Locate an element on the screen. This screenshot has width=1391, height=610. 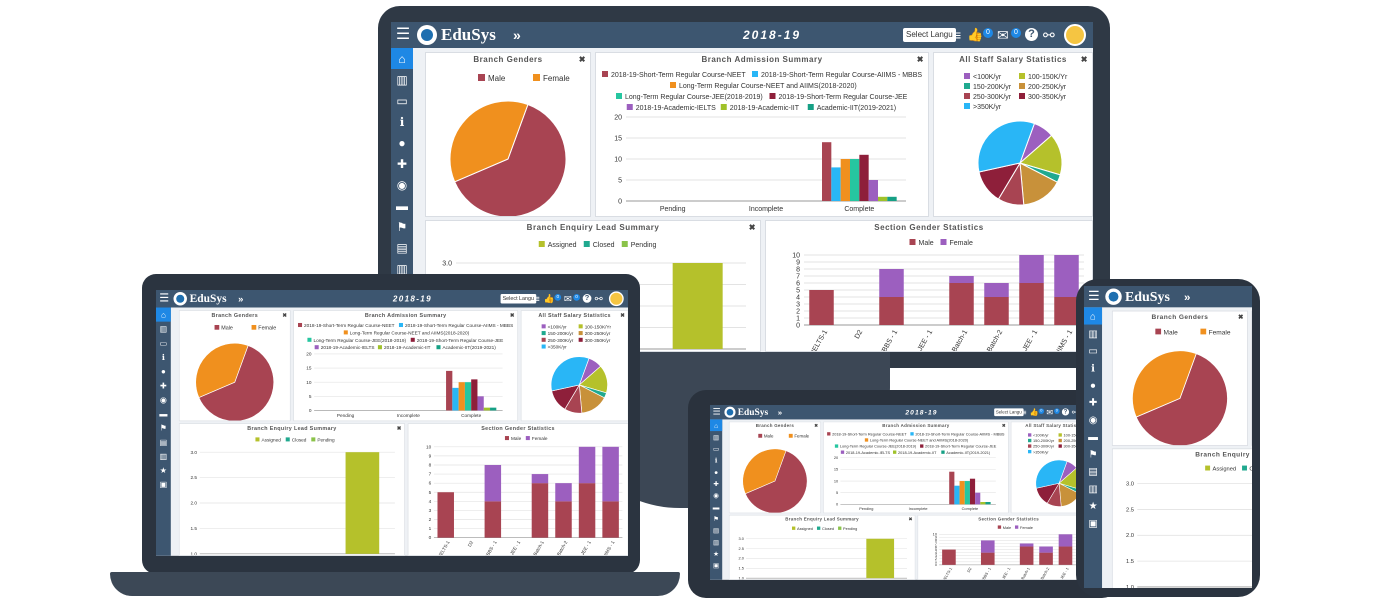
star-icon: ★ is located at coordinates (163, 470).